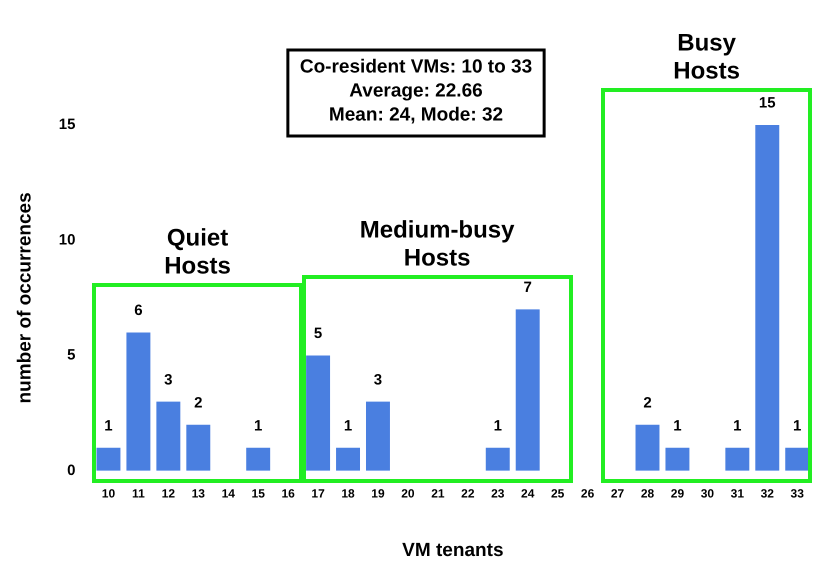 This screenshot has width=820, height=576. What do you see at coordinates (25, 298) in the screenshot?
I see `y-axis-title: number of occurrences` at bounding box center [25, 298].